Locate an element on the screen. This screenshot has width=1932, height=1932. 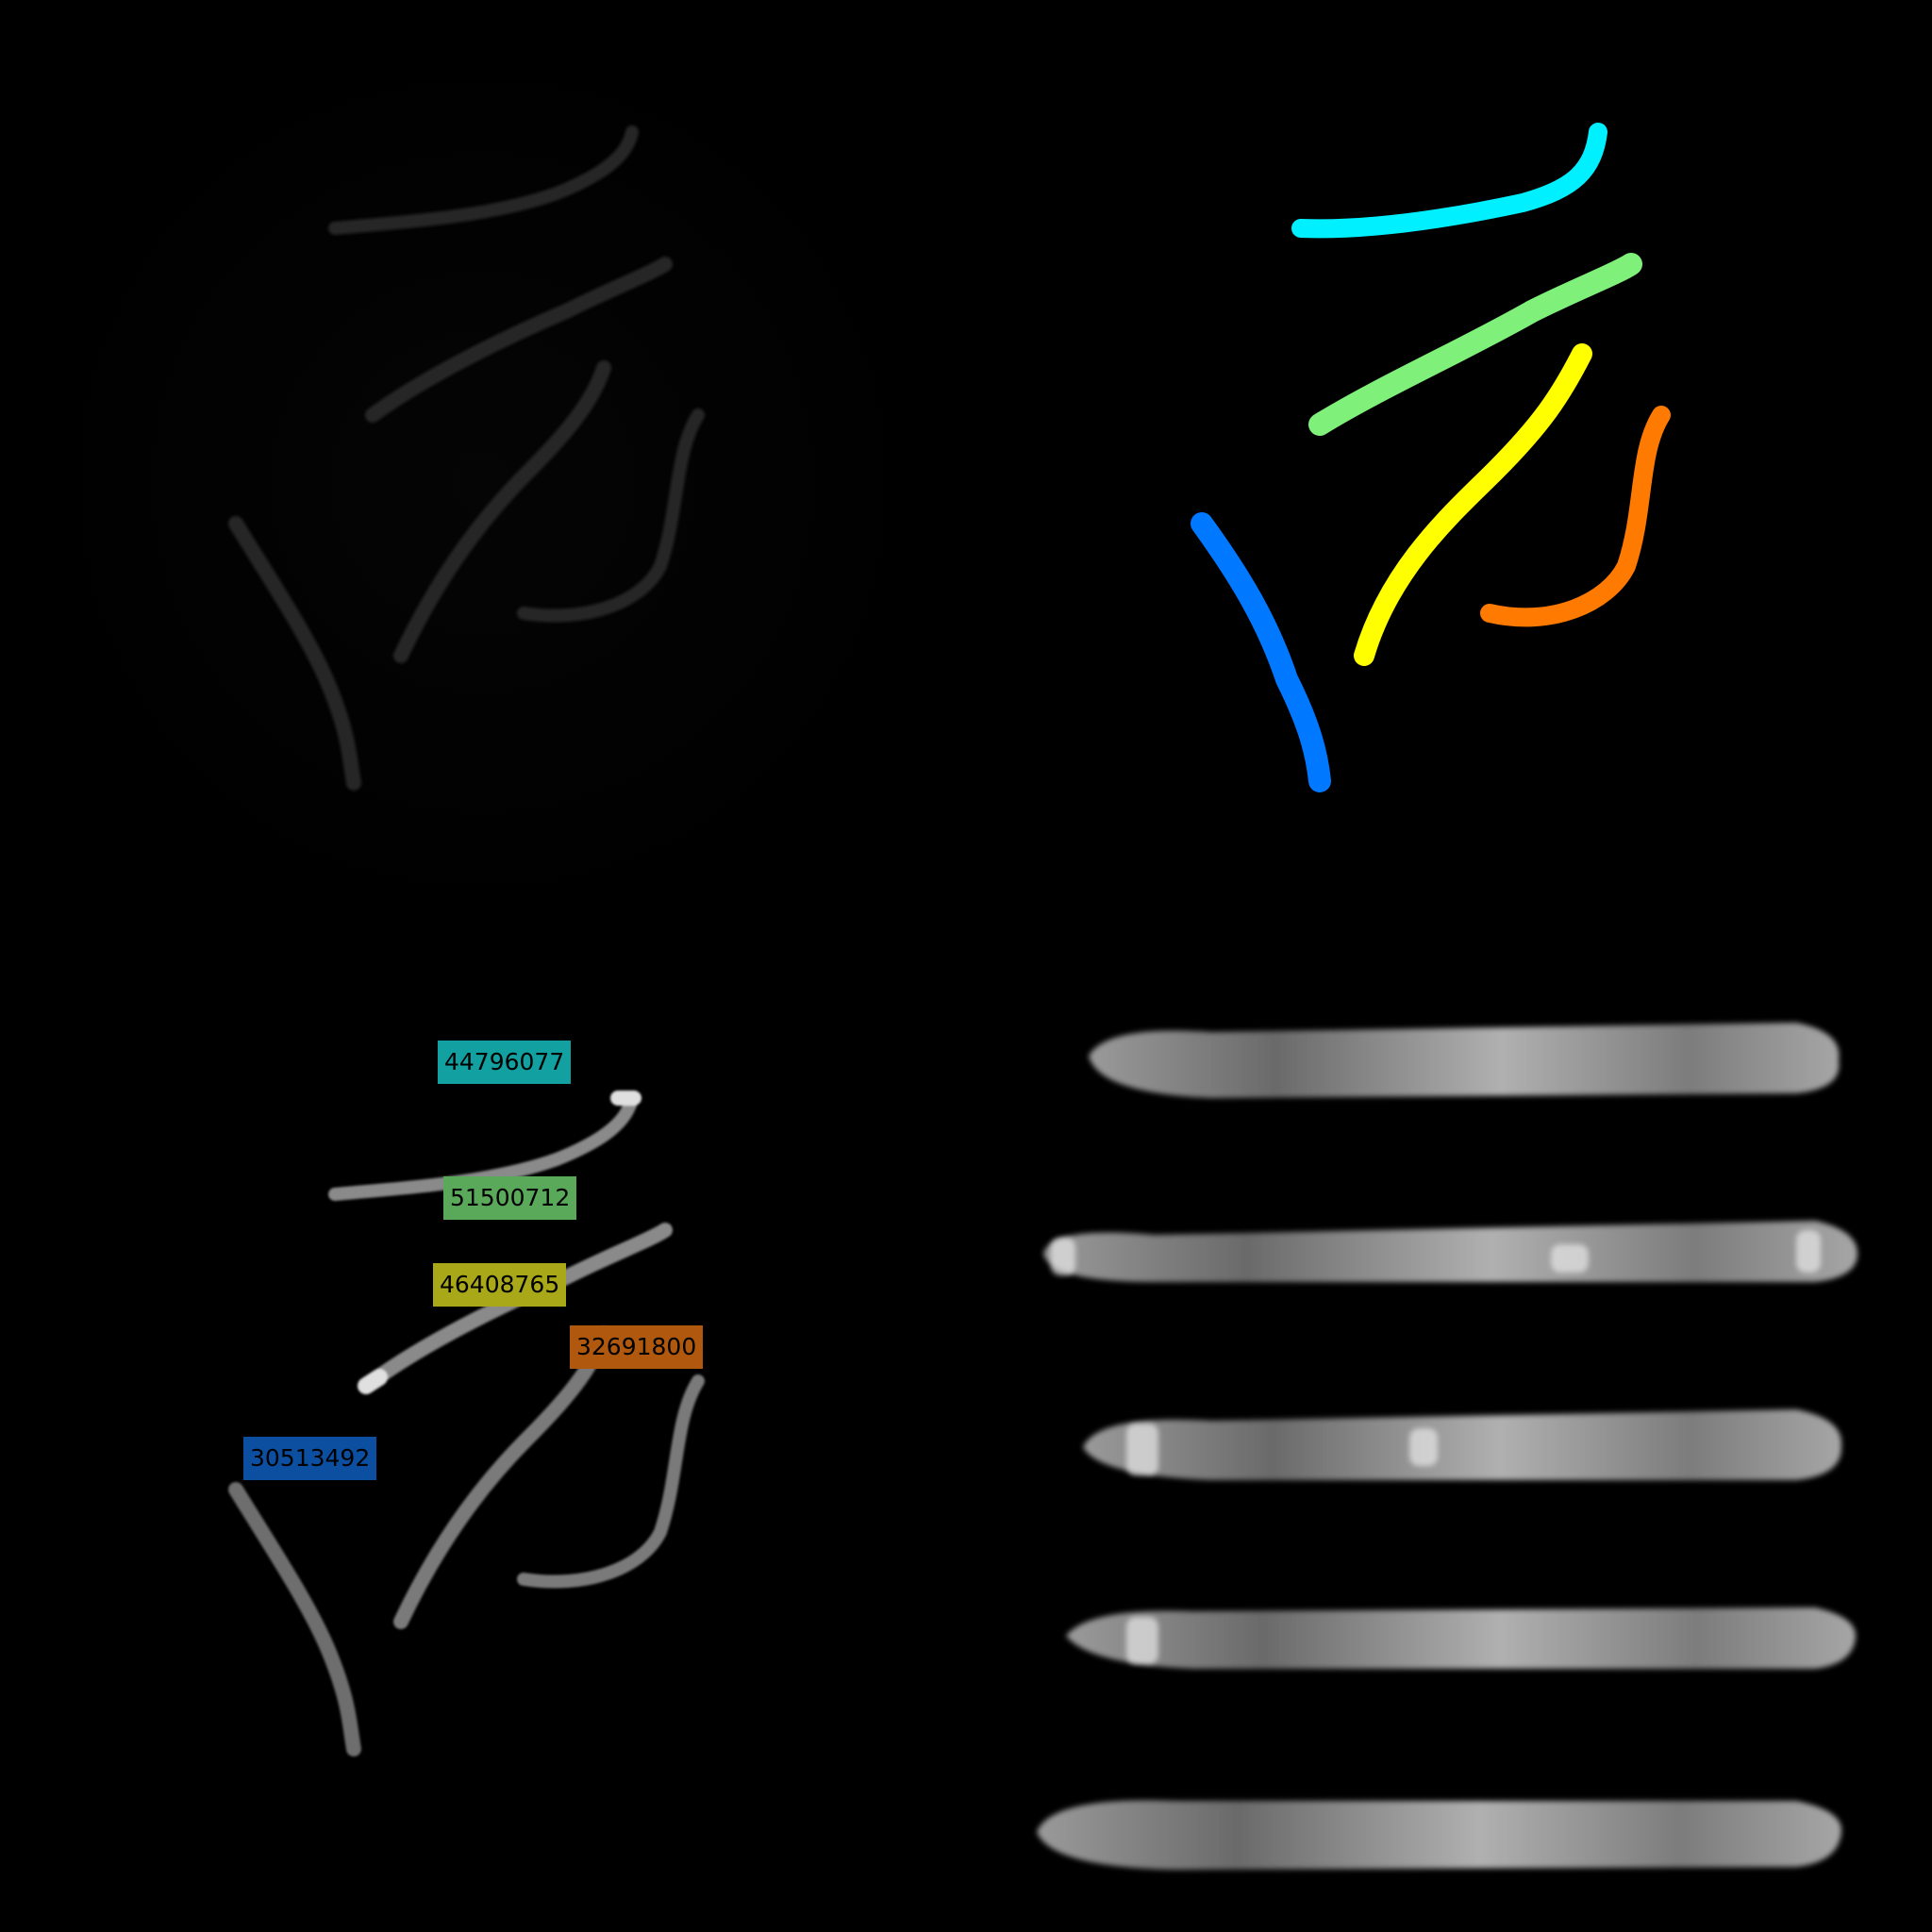
labeled-worms-image is located at coordinates (467, 1424).